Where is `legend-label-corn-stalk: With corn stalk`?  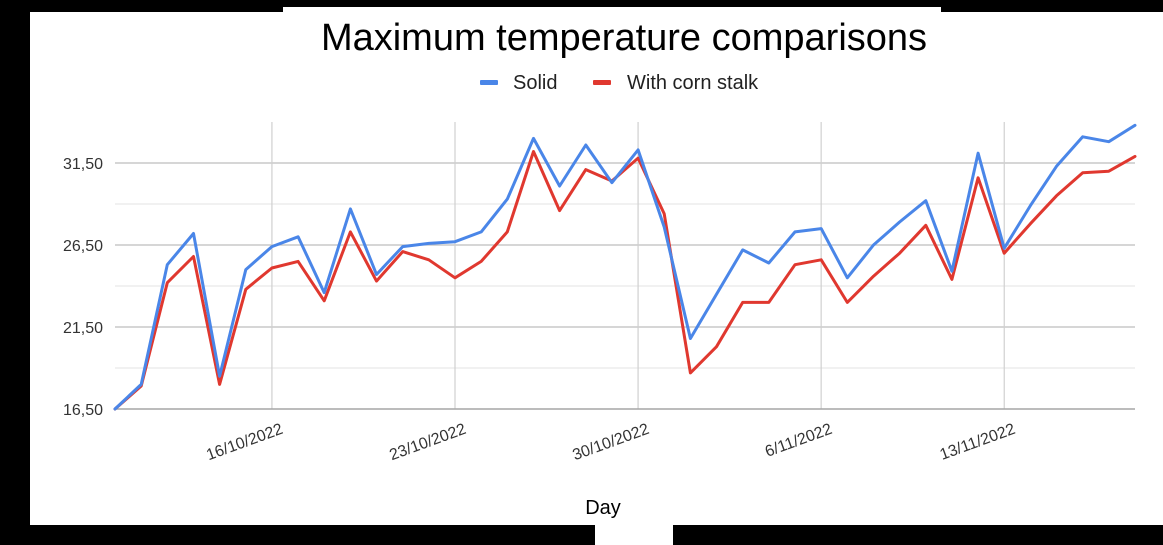
legend-label-corn-stalk: With corn stalk is located at coordinates (693, 83).